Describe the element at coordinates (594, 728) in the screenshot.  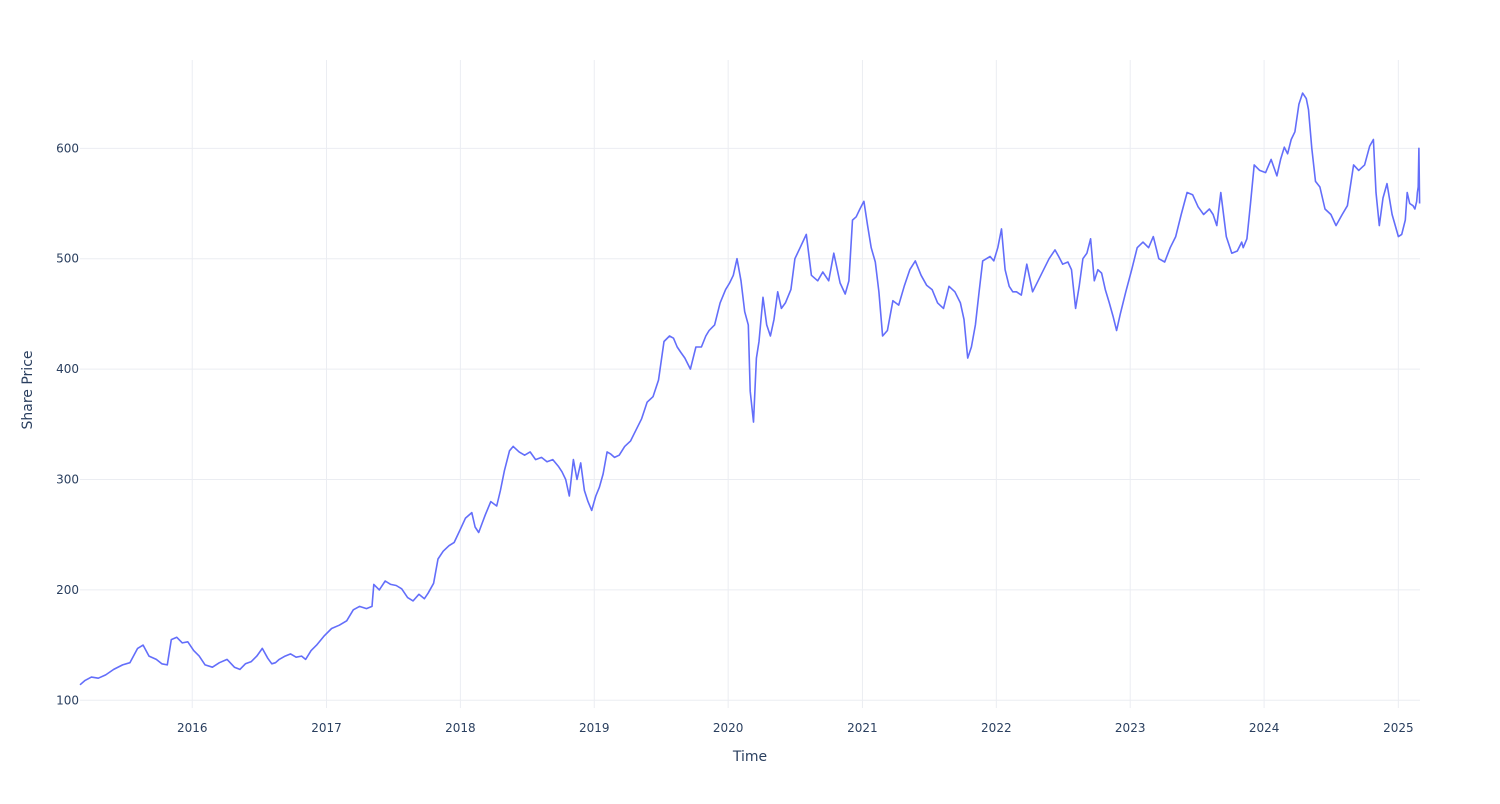
I see `x-tick-label: 2019` at that location.